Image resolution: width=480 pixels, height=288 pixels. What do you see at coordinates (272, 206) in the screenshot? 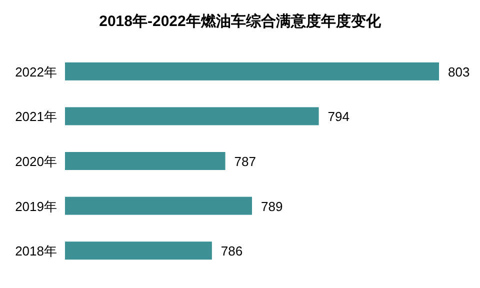
I see `data-label: 789` at bounding box center [272, 206].